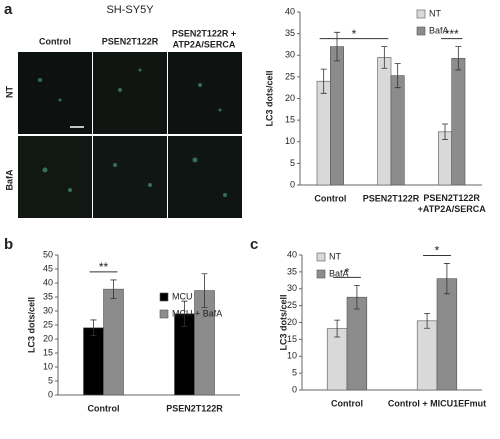 The height and width of the screenshot is (439, 500). I want to click on column-label: PSEN2T122R, so click(130, 41).